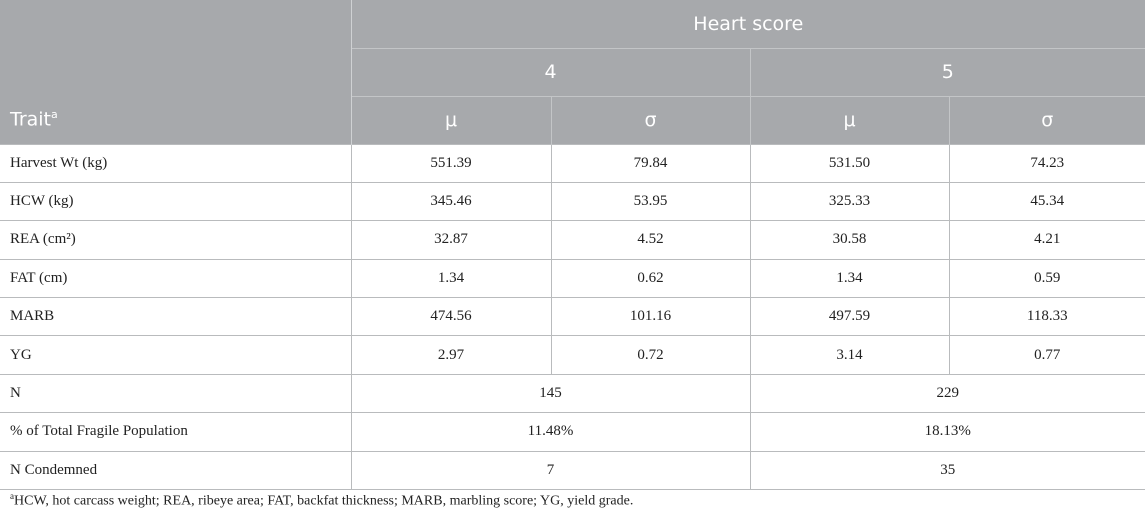  What do you see at coordinates (1047, 317) in the screenshot?
I see `score-5-sd-cell: 118.33` at bounding box center [1047, 317].